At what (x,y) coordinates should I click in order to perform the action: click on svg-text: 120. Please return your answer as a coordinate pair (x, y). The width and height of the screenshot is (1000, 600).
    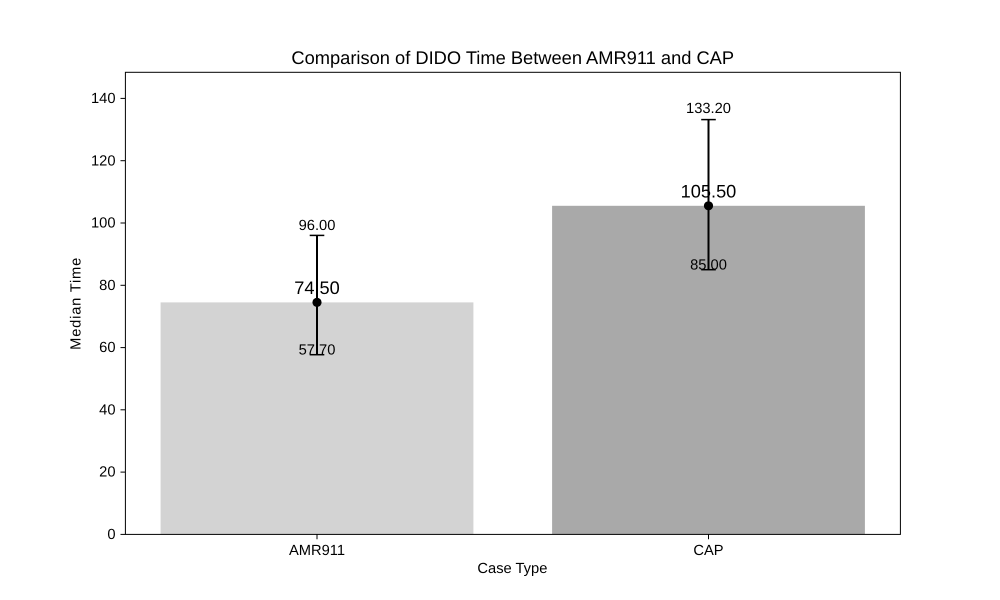
    Looking at the image, I should click on (103, 161).